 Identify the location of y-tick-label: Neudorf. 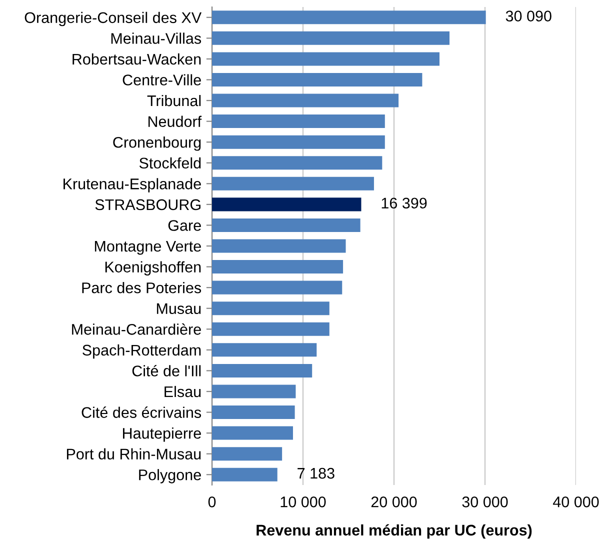
(175, 121).